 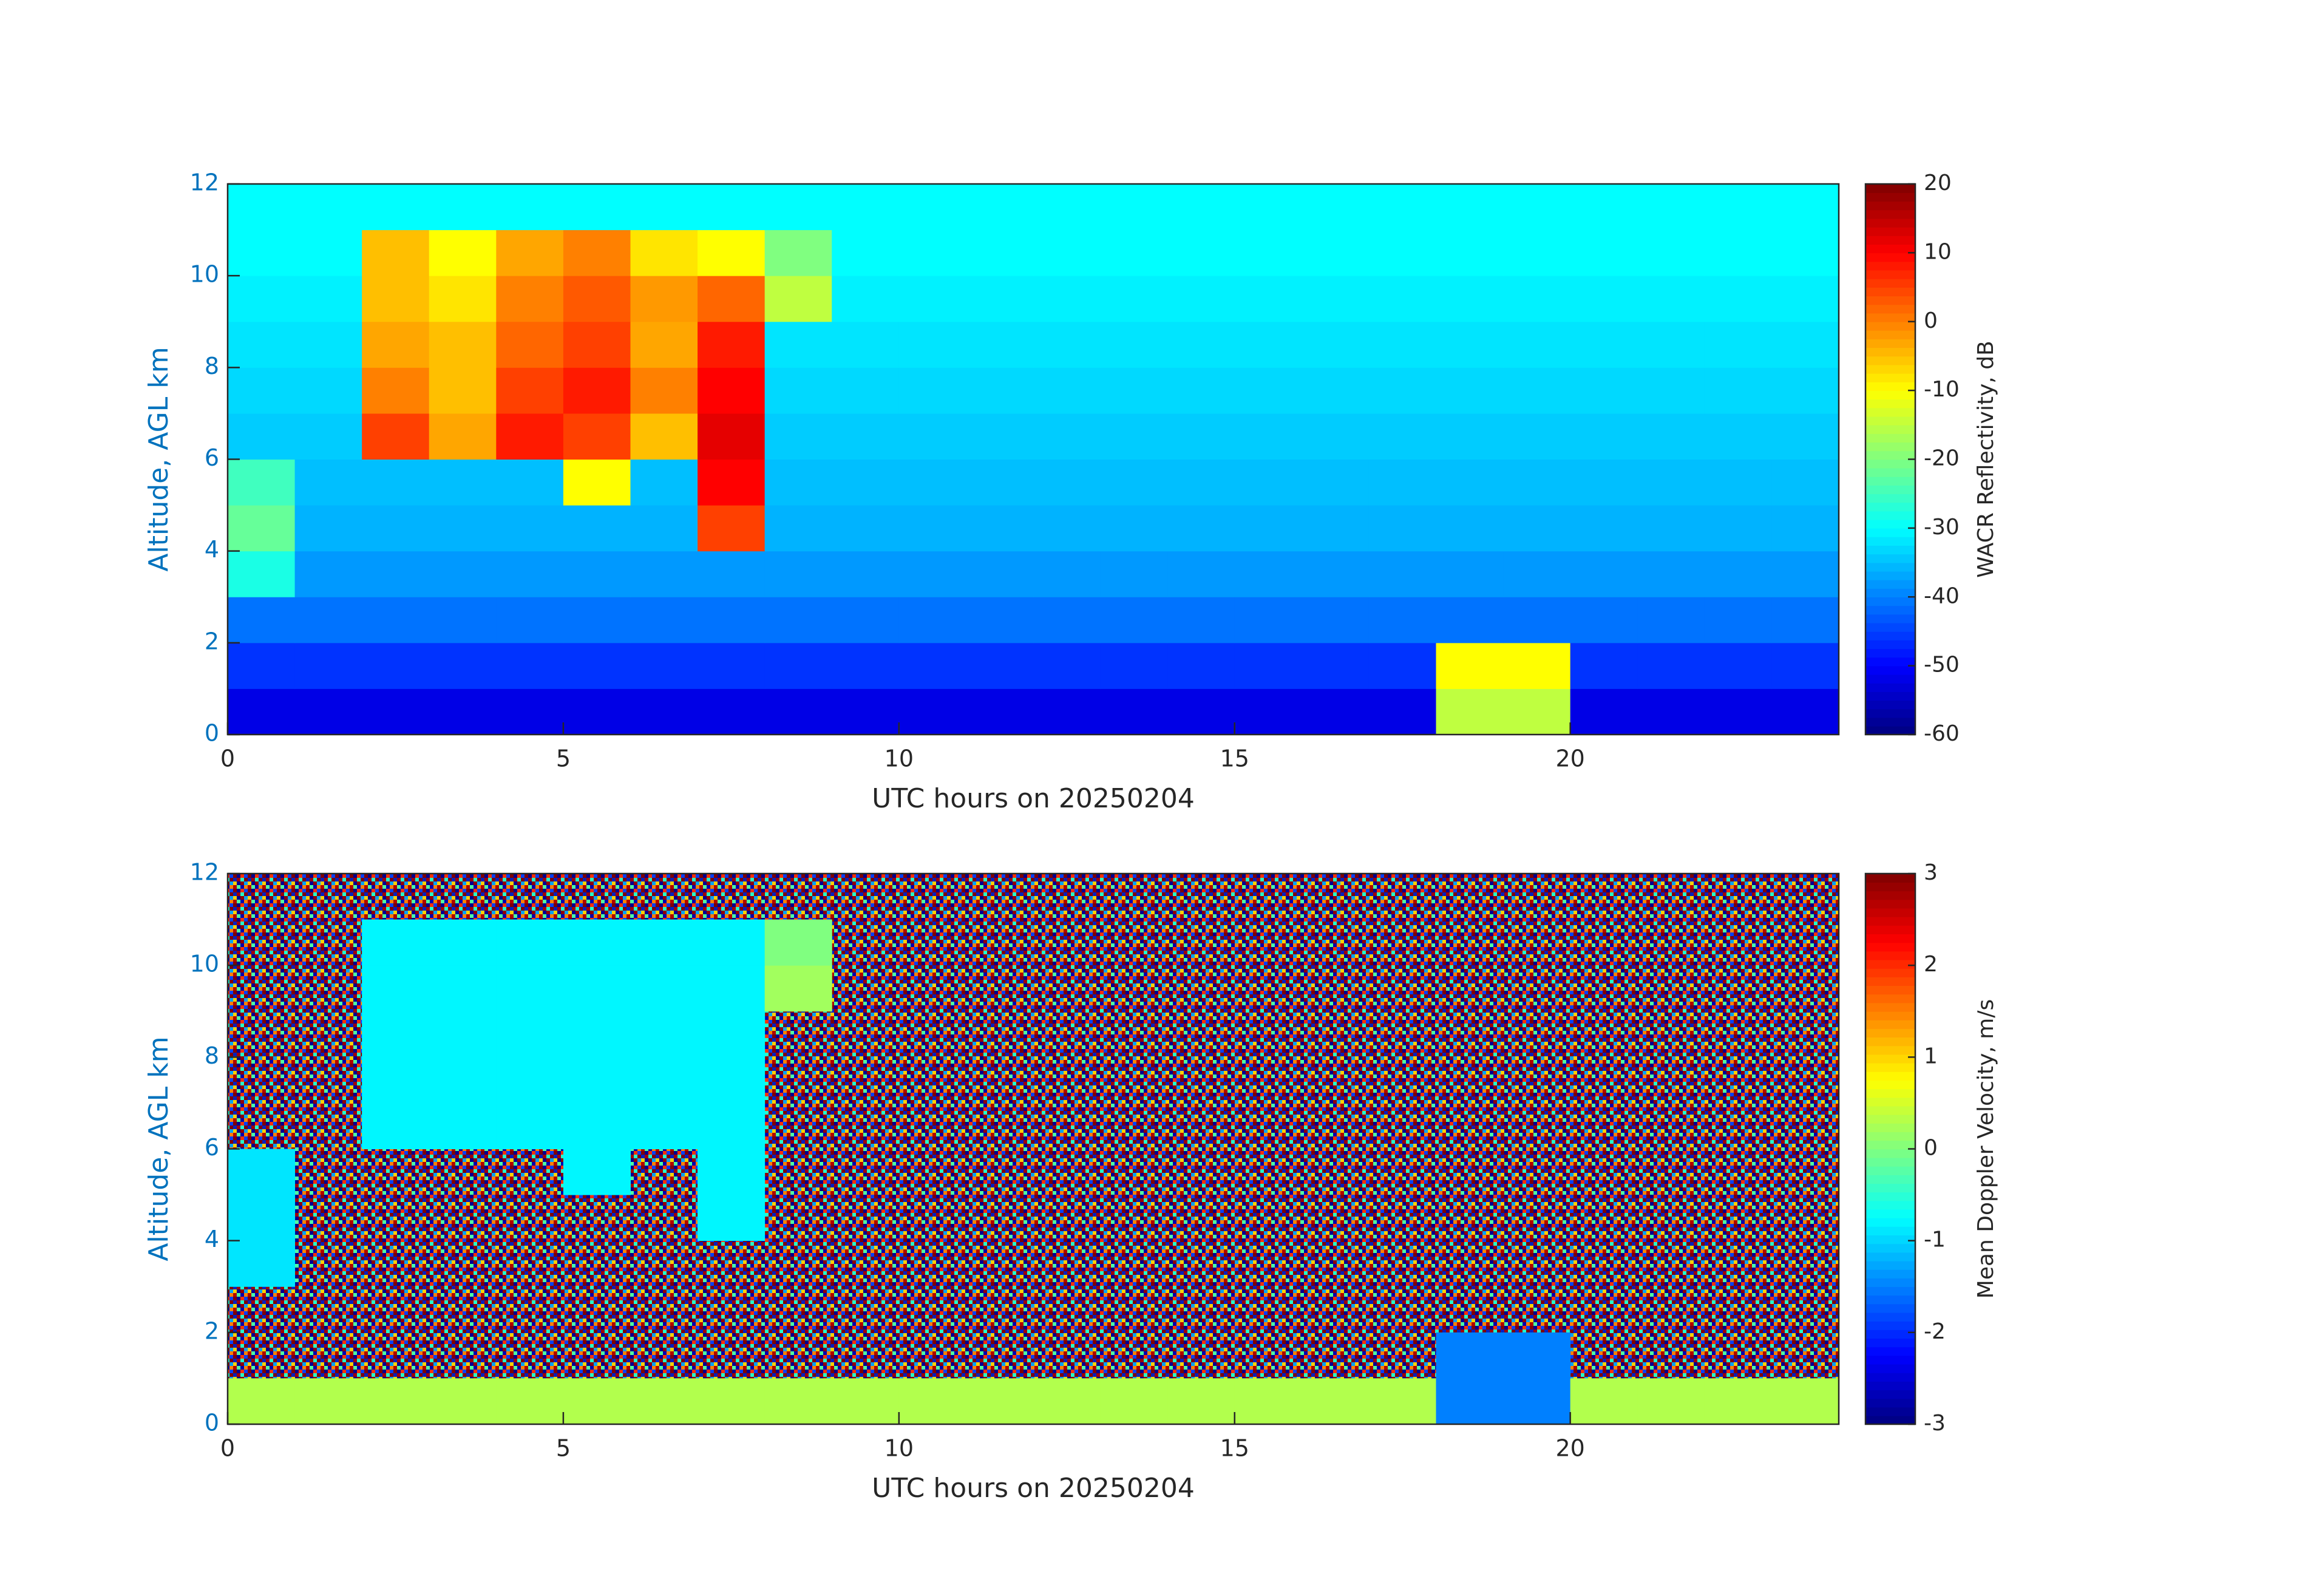 I want to click on colorbar-tick-label: -20, so click(x=1942, y=458).